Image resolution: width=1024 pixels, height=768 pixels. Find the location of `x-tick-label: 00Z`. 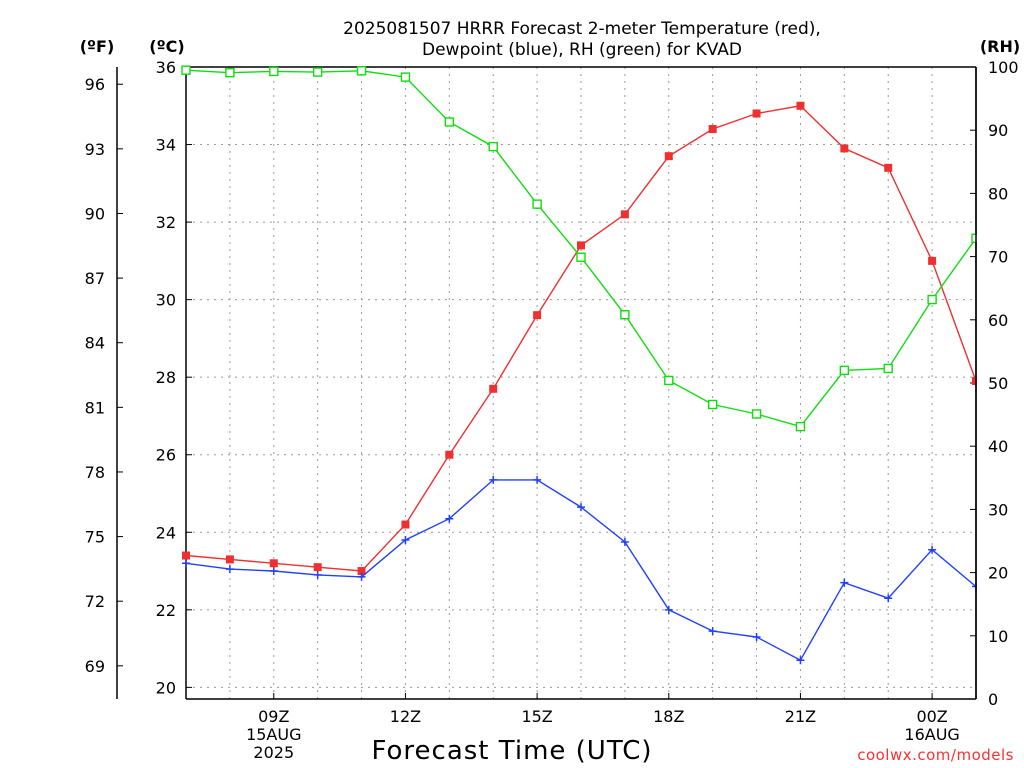

x-tick-label: 00Z is located at coordinates (931, 716).